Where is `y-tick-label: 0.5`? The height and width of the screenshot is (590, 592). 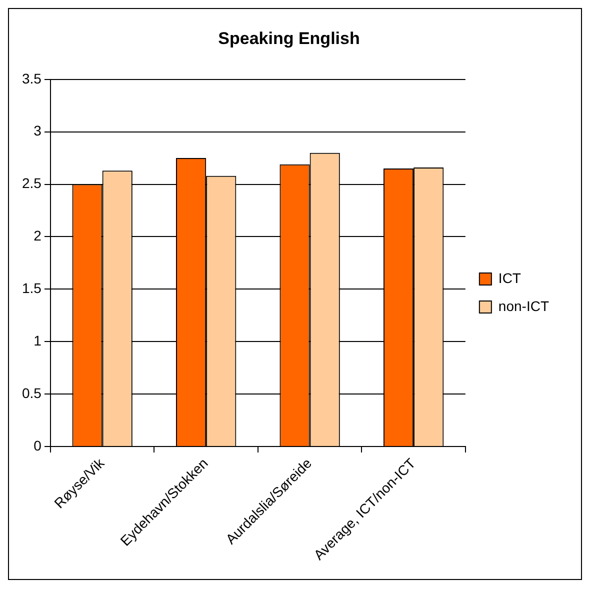 y-tick-label: 0.5 is located at coordinates (32, 392).